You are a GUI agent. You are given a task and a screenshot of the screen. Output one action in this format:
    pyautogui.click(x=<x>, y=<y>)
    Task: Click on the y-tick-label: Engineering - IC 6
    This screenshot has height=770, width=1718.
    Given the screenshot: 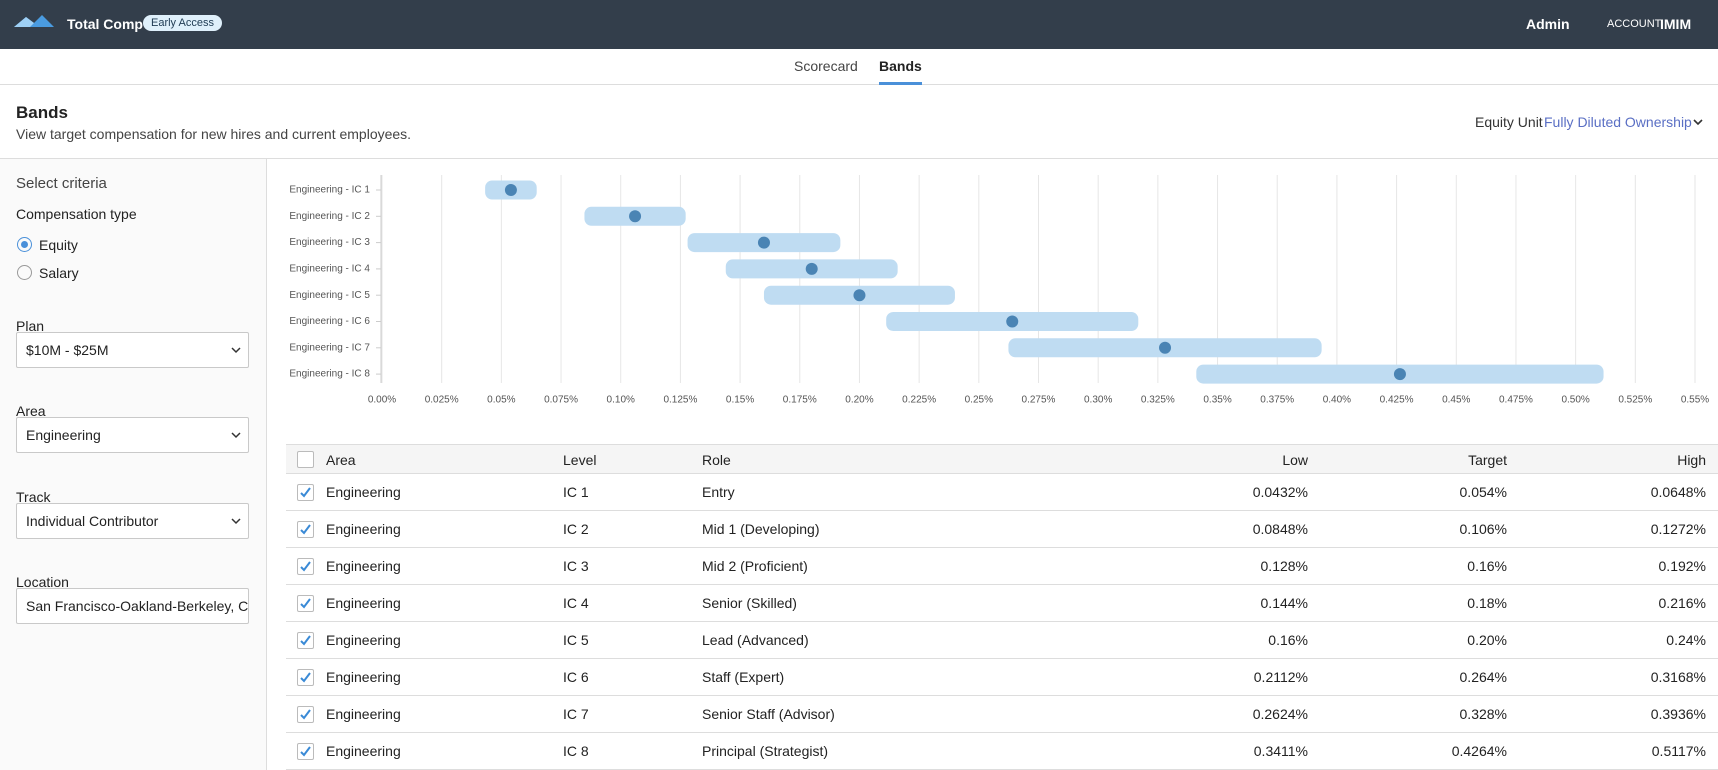 What is the action you would take?
    pyautogui.click(x=329, y=321)
    